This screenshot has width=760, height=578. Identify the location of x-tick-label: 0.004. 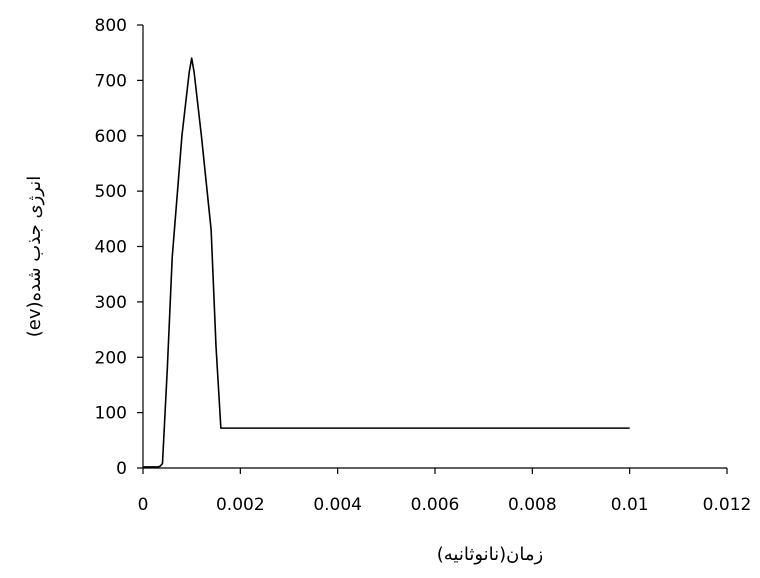
(337, 505).